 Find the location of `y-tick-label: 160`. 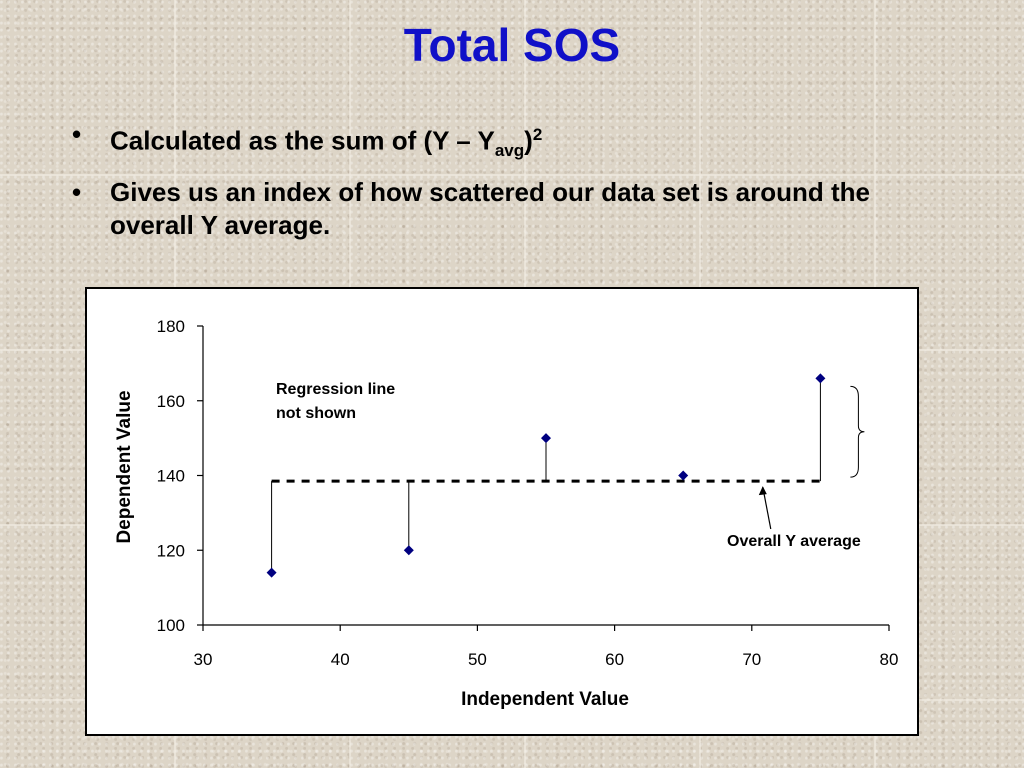

y-tick-label: 160 is located at coordinates (171, 401).